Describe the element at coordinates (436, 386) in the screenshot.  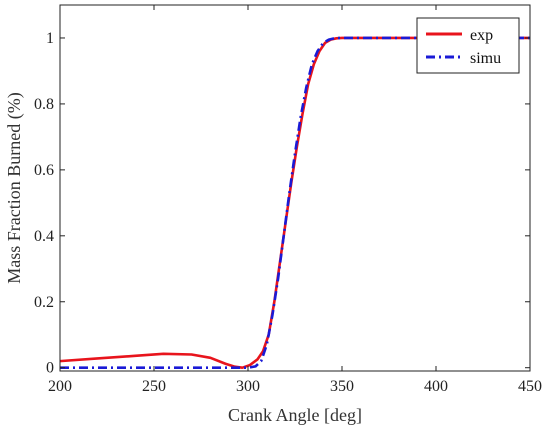
I see `x-tick-label: 400` at that location.